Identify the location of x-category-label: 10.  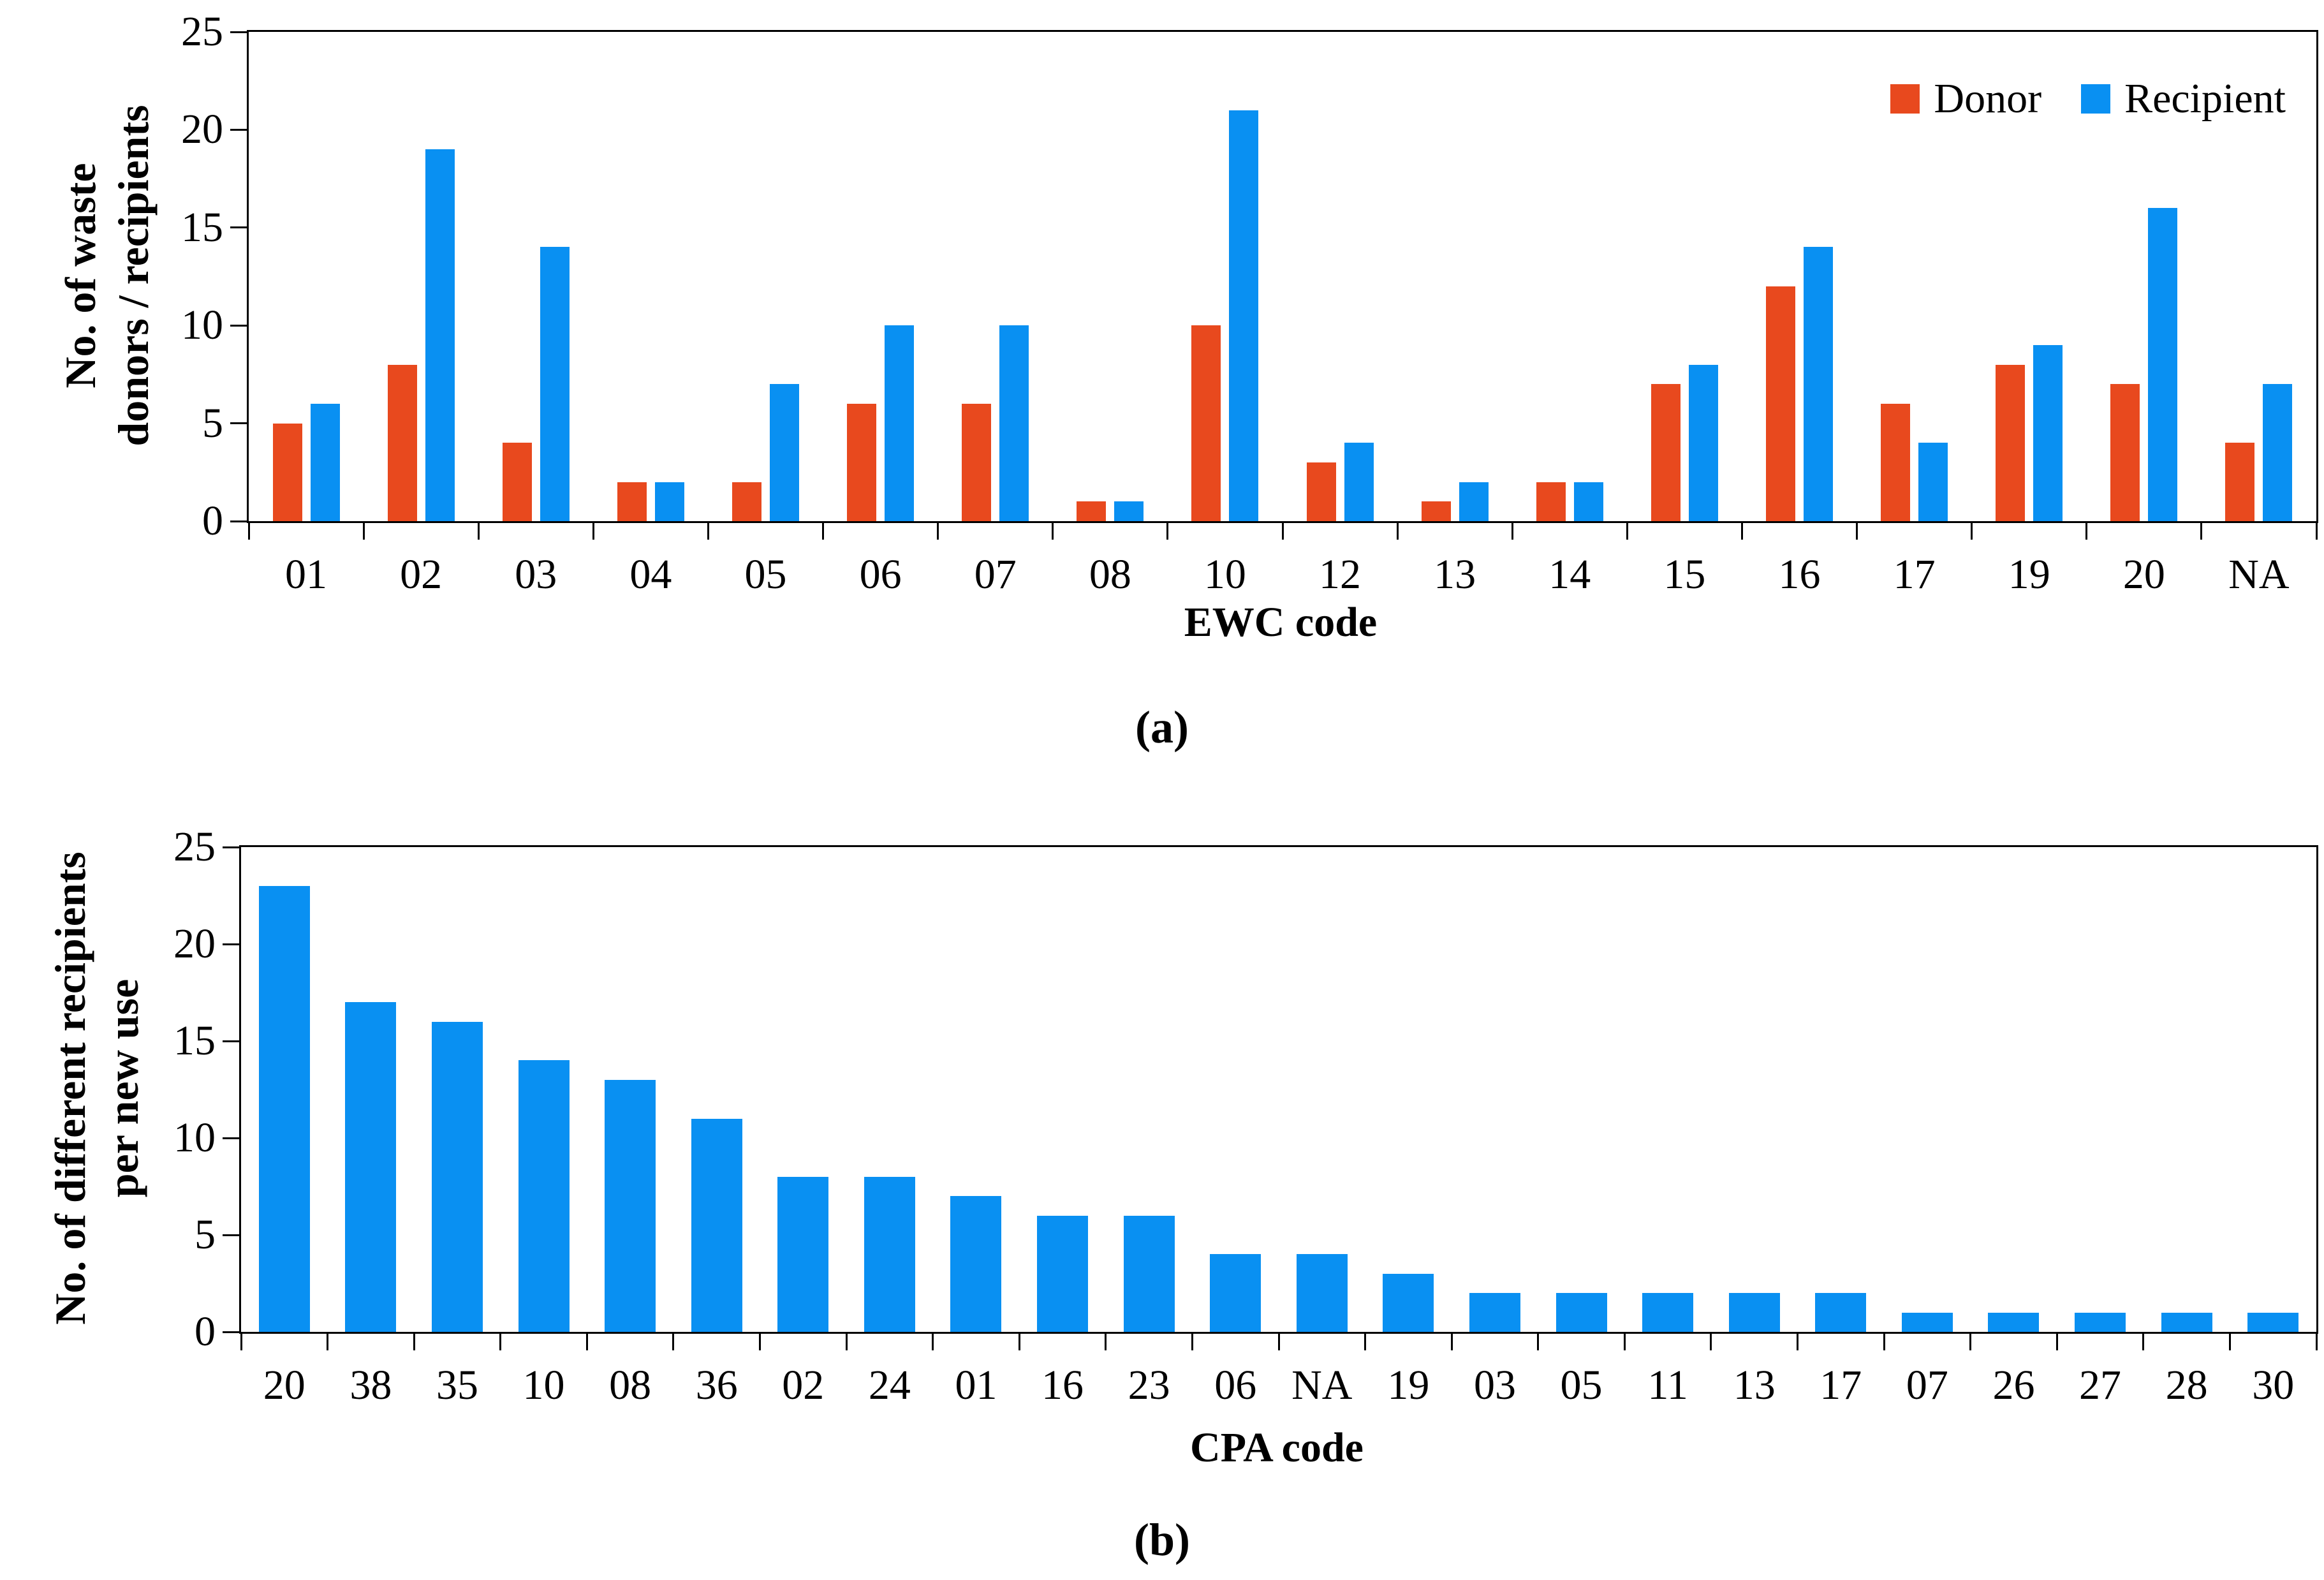
(1225, 574).